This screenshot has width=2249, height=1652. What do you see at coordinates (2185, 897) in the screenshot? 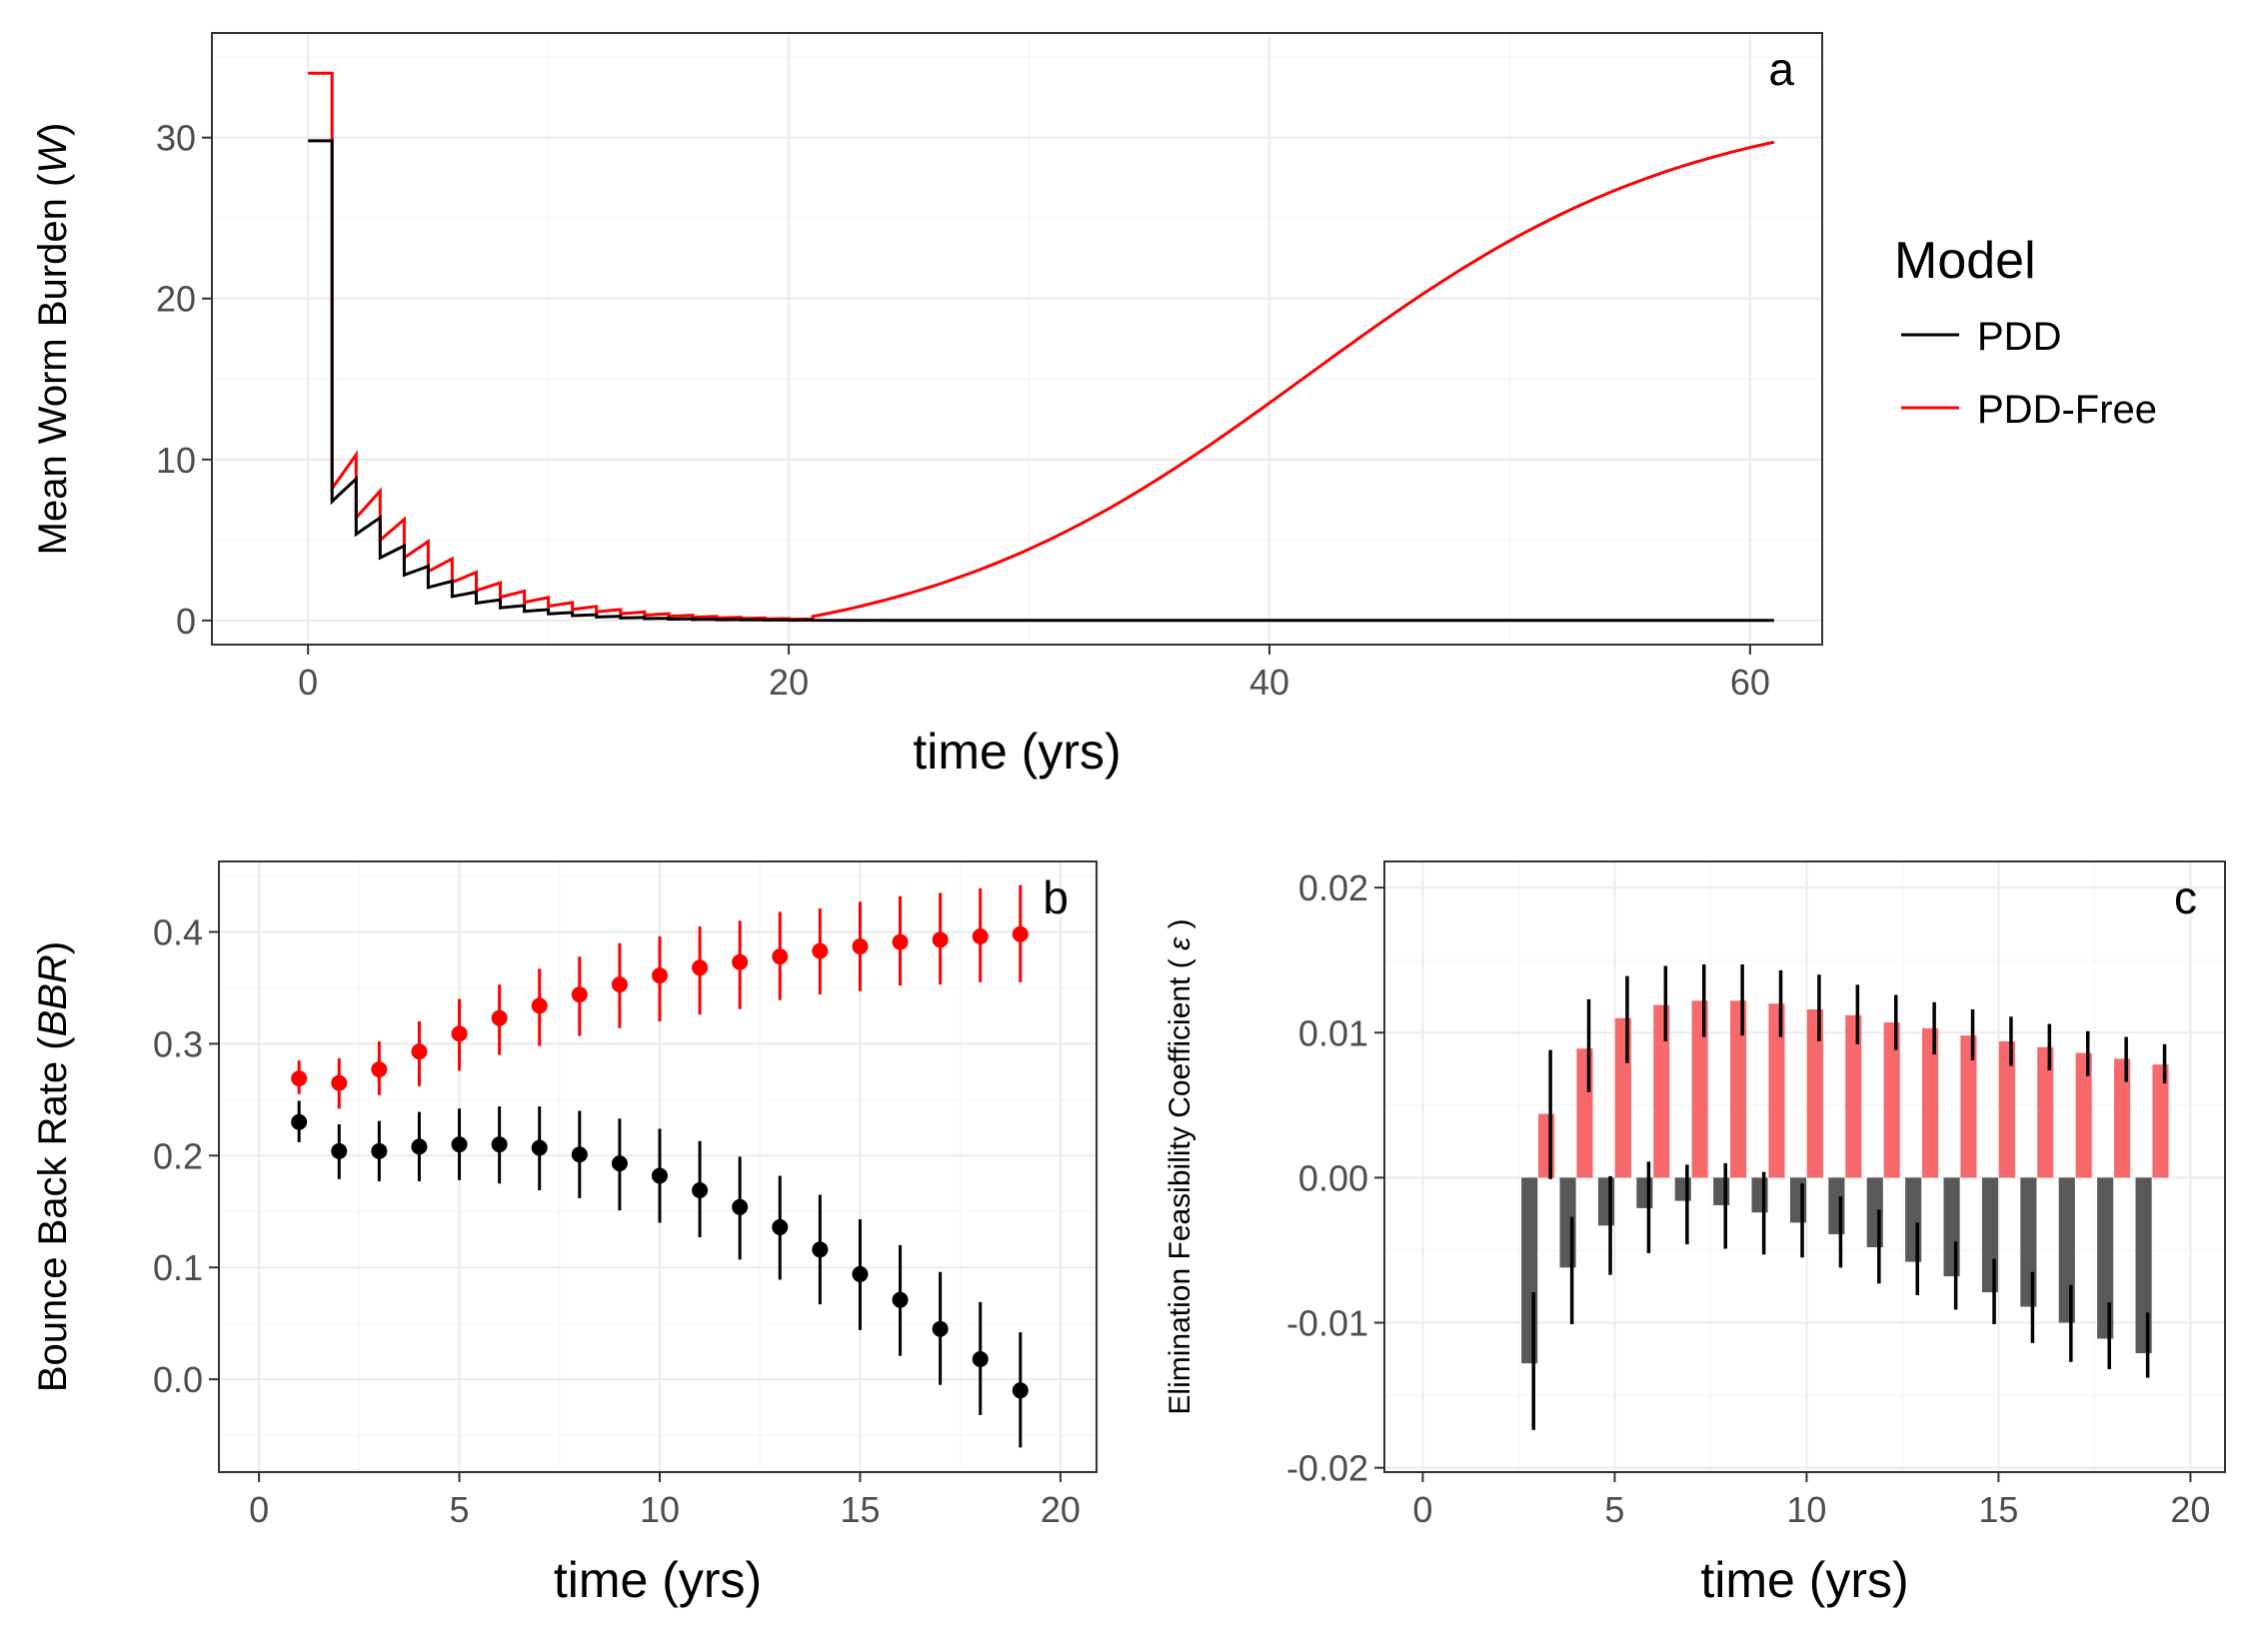
I see `panel-c-panel-letter: c` at bounding box center [2185, 897].